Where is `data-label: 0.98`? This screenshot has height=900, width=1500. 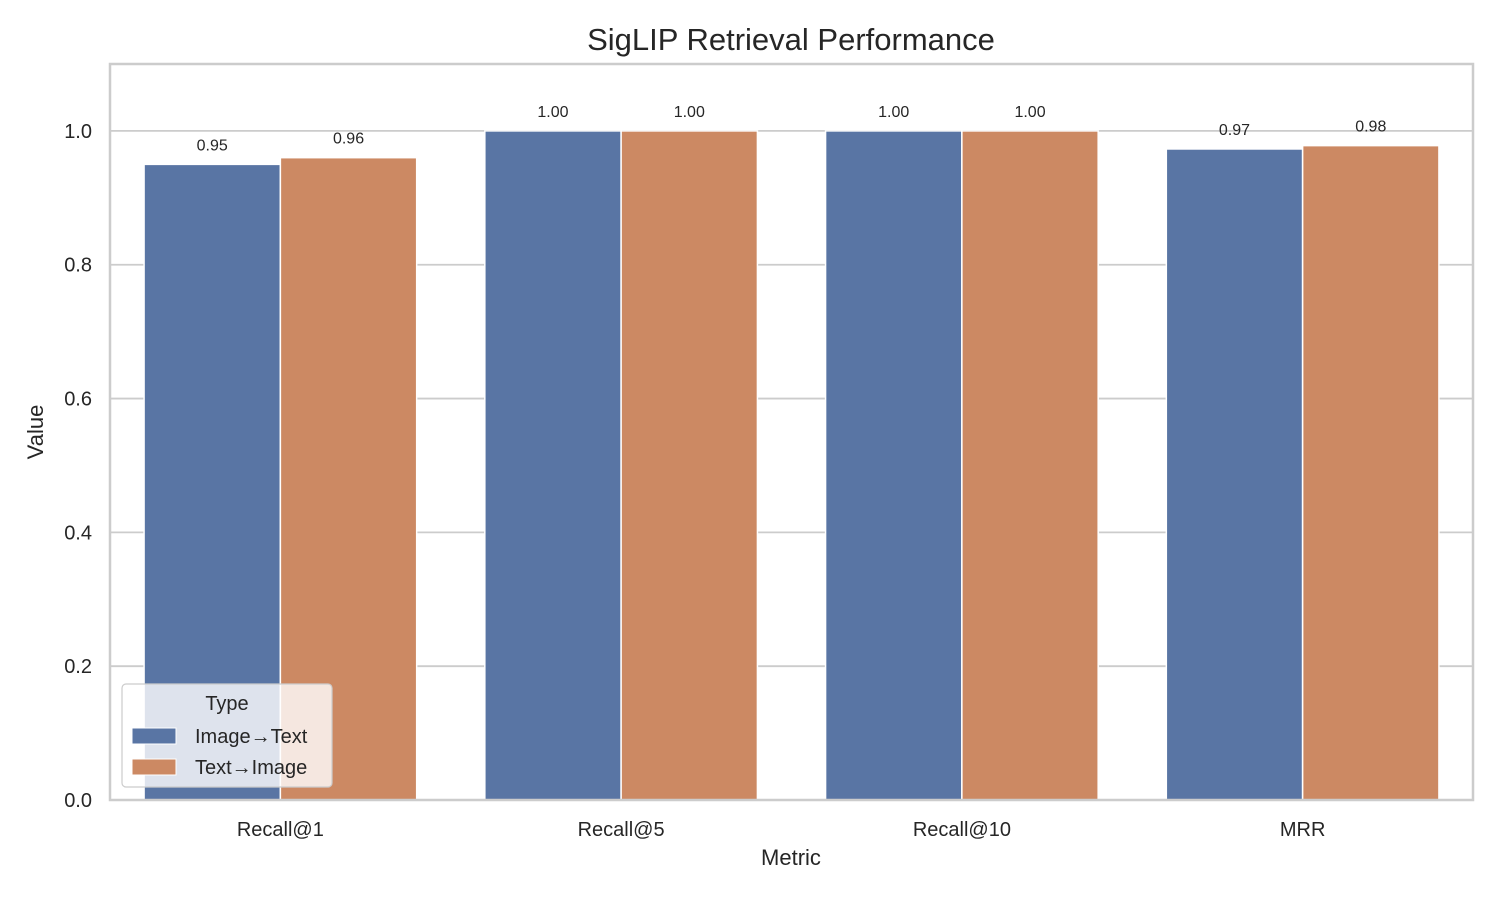
data-label: 0.98 is located at coordinates (1370, 127).